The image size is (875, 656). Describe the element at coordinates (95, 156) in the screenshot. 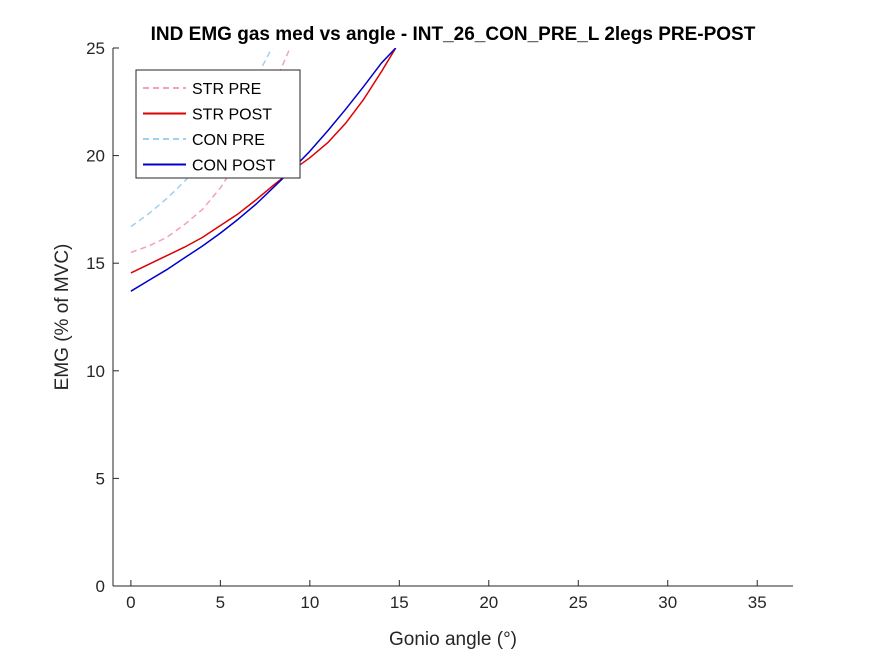

I see `y-tick-label: 20` at that location.